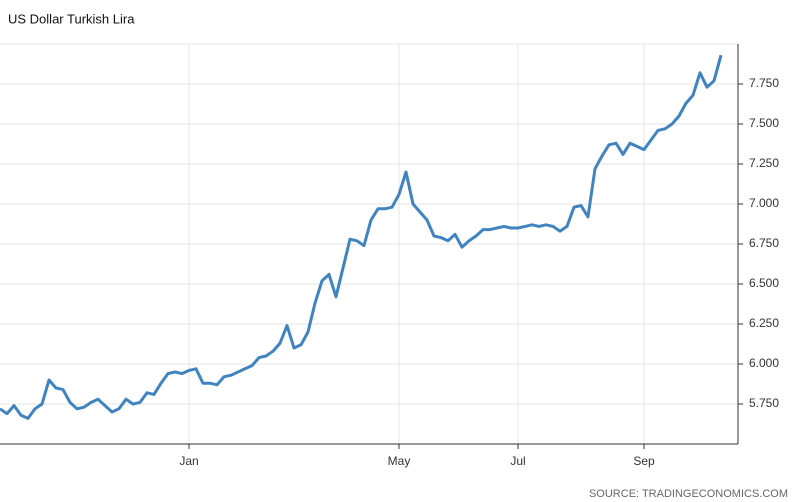 This screenshot has width=800, height=502. What do you see at coordinates (764, 203) in the screenshot?
I see `y-tick-label: 7.000` at bounding box center [764, 203].